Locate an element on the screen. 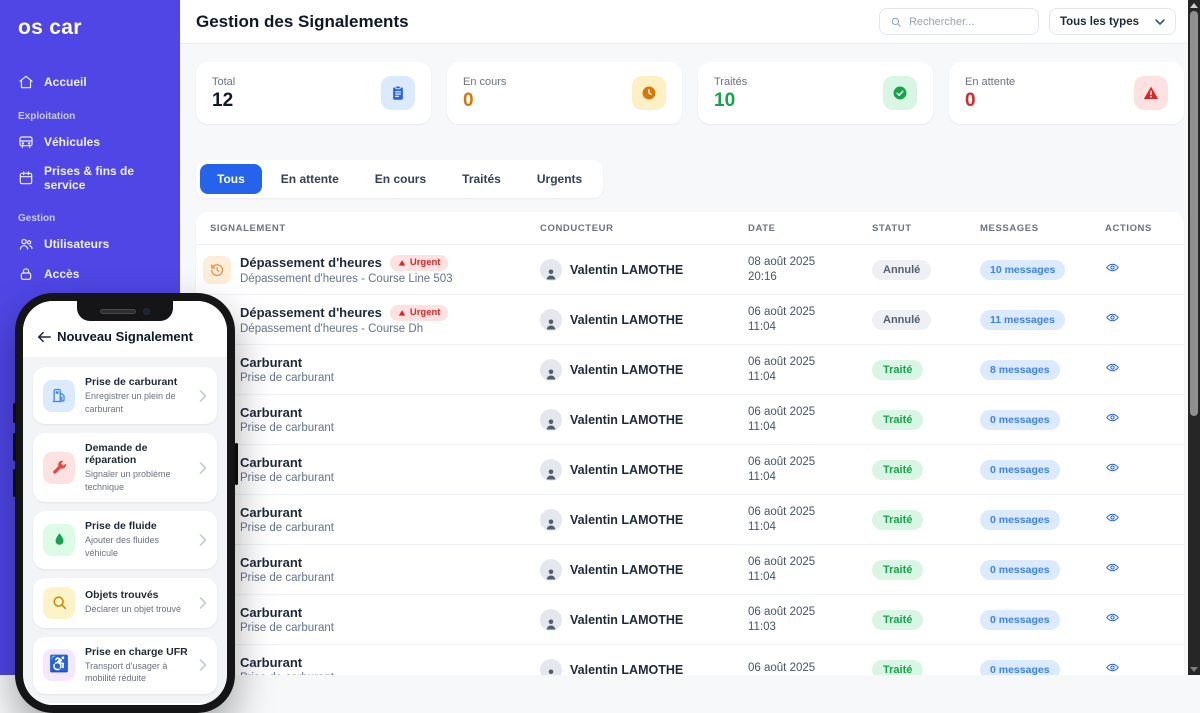 The height and width of the screenshot is (713, 1200). status-cell: Traité is located at coordinates (926, 667).